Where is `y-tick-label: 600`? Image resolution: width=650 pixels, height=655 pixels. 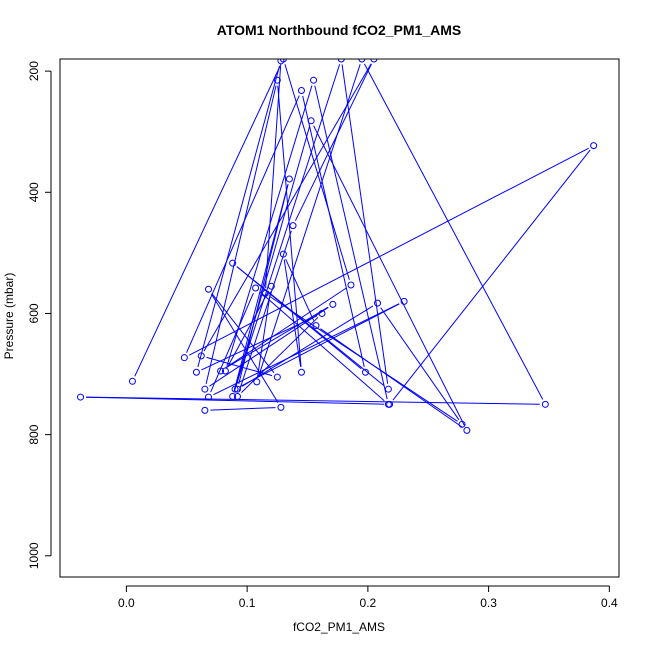
y-tick-label: 600 is located at coordinates (34, 313).